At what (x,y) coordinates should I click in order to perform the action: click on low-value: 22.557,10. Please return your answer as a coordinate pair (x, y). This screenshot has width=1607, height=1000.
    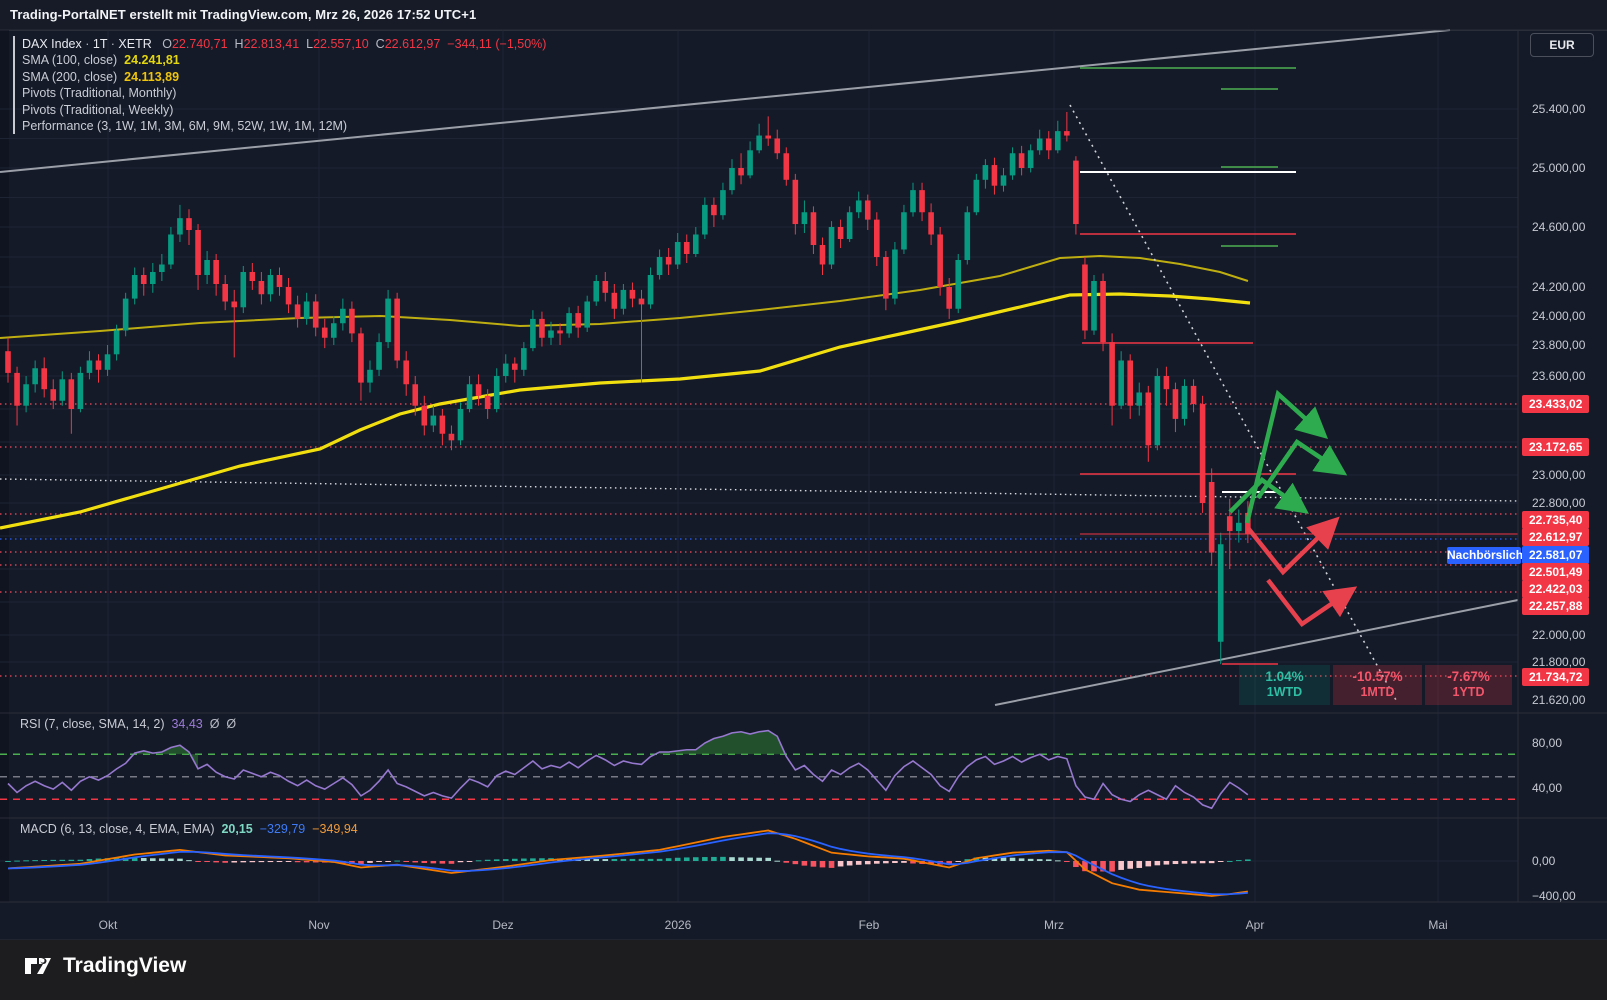
    Looking at the image, I should click on (341, 44).